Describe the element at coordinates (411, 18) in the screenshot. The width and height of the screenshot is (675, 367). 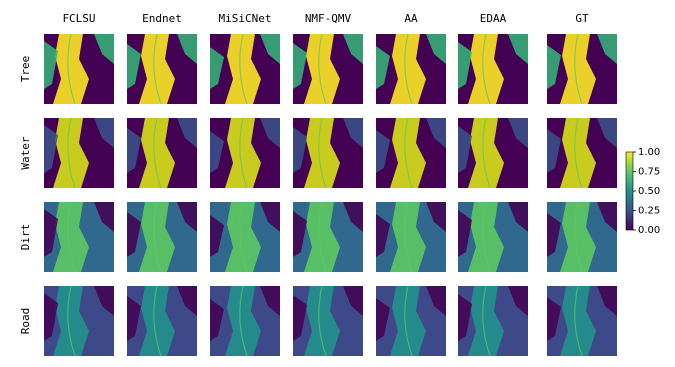
I see `column-title: AA` at that location.